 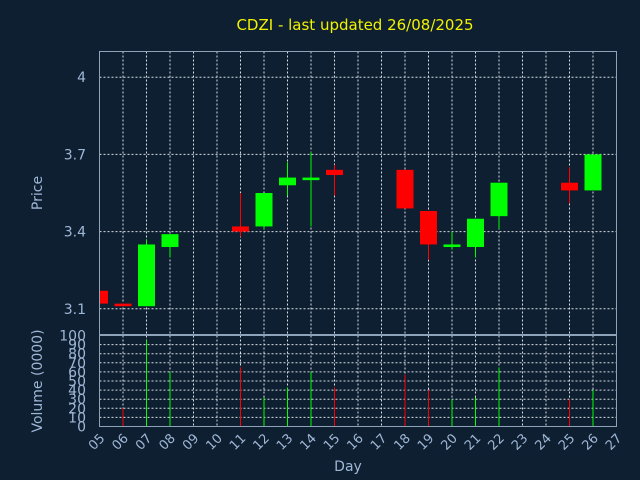 I want to click on volume-tick-label: 0, so click(x=81, y=428).